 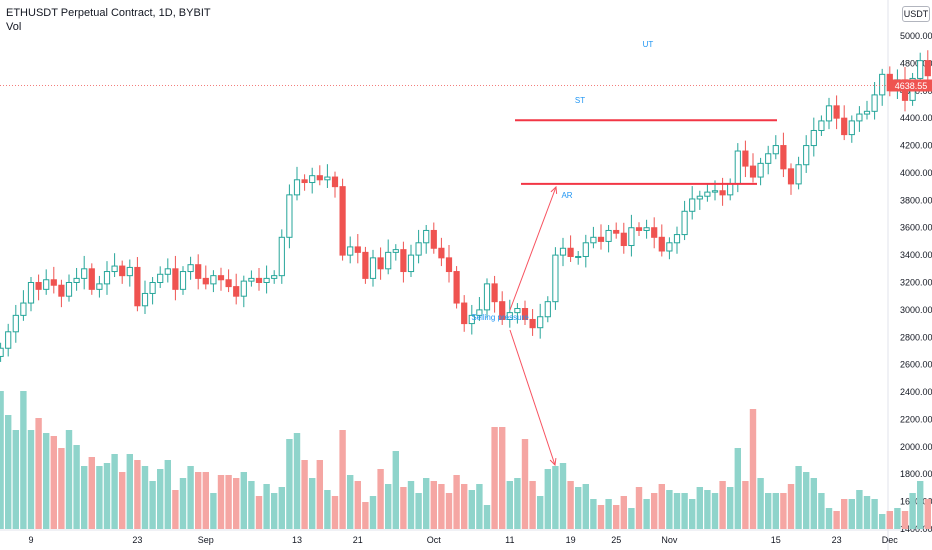 What do you see at coordinates (916, 392) in the screenshot?
I see `y-tick-label: 2400.00` at bounding box center [916, 392].